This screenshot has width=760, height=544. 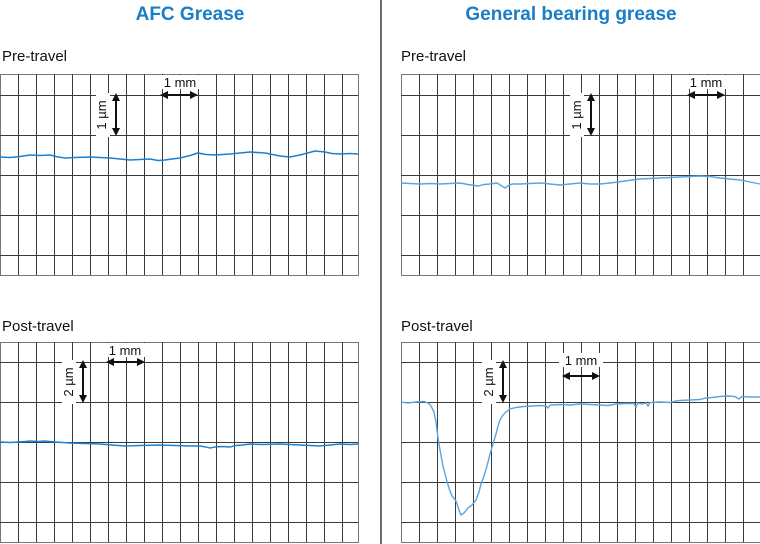 I want to click on panel-label-general-pre: Pre-travel, so click(x=434, y=56).